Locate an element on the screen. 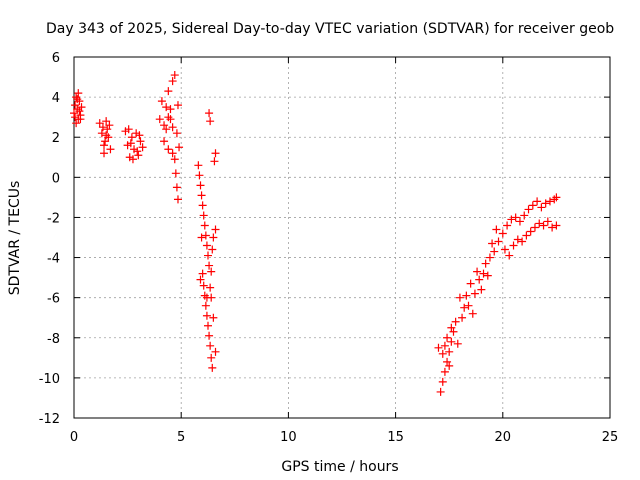  y-tick-label: -8 is located at coordinates (53, 339).